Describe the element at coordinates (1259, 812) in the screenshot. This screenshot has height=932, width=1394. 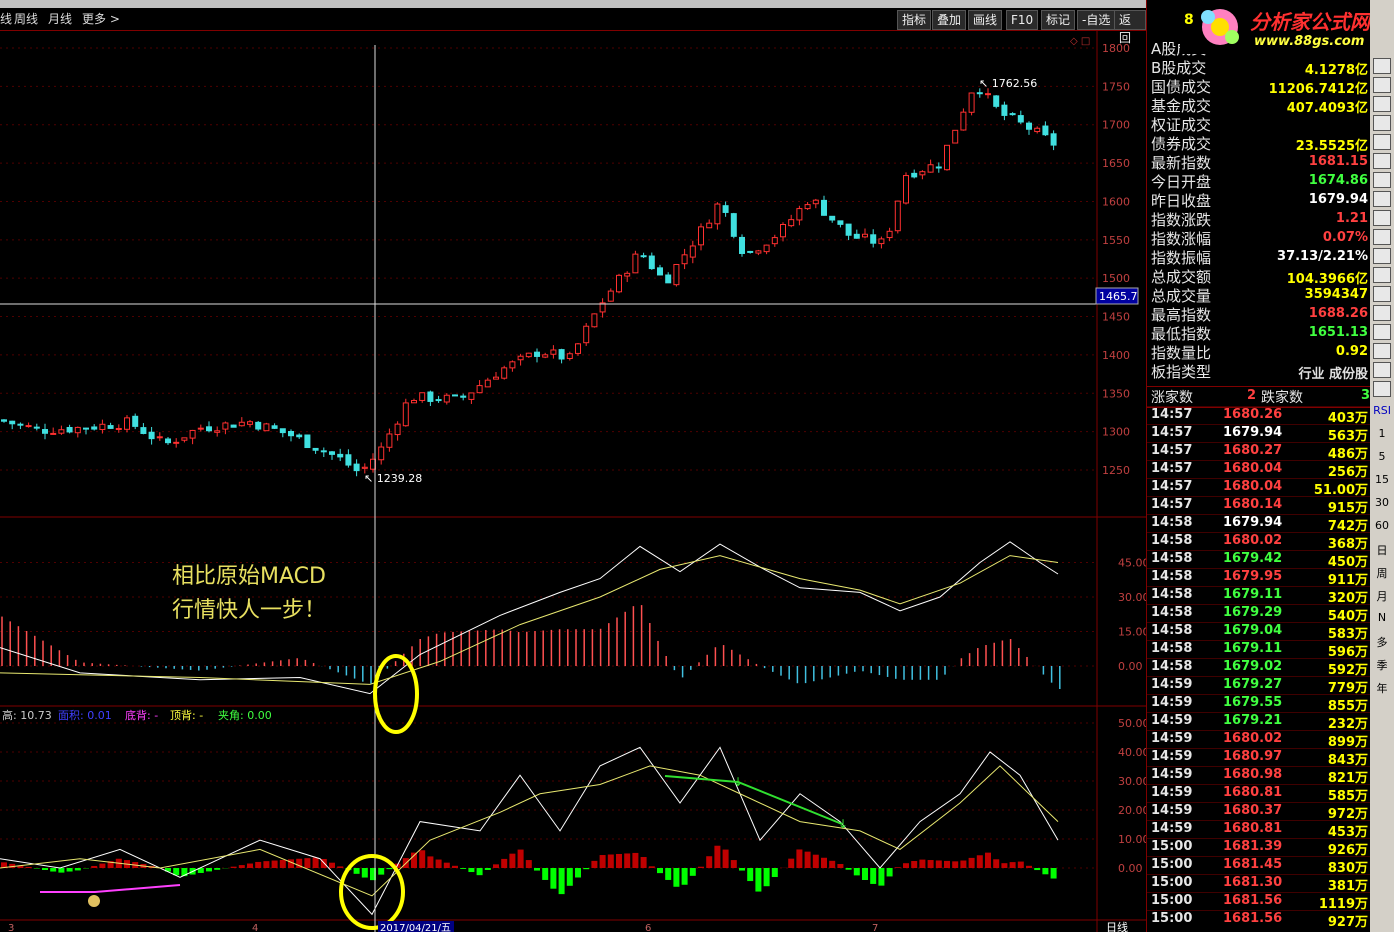
I see `tick-row: 14:59 1680.37 972万` at that location.